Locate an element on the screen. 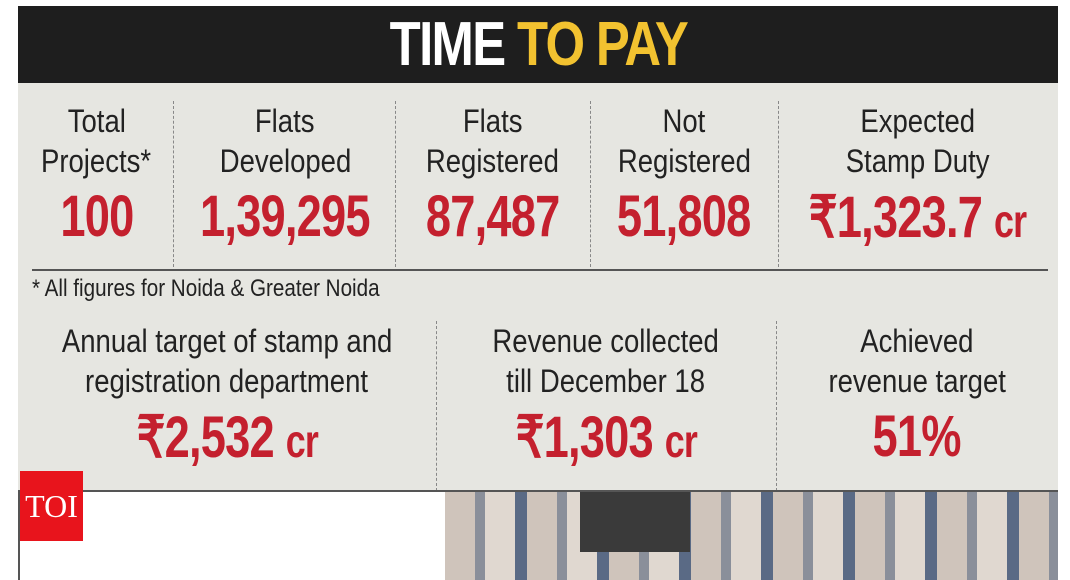 This screenshot has height=580, width=1070. stat-label: till December 18 is located at coordinates (606, 381).